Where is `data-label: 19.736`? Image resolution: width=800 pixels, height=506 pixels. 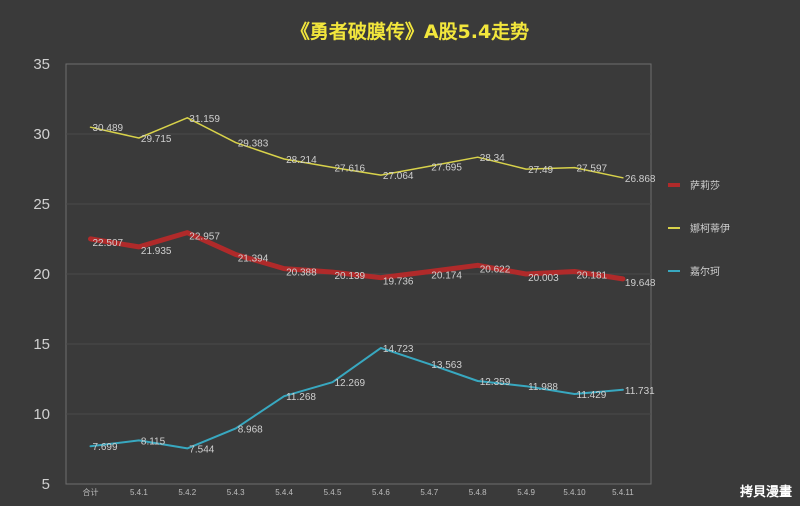
data-label: 19.736 is located at coordinates (398, 282).